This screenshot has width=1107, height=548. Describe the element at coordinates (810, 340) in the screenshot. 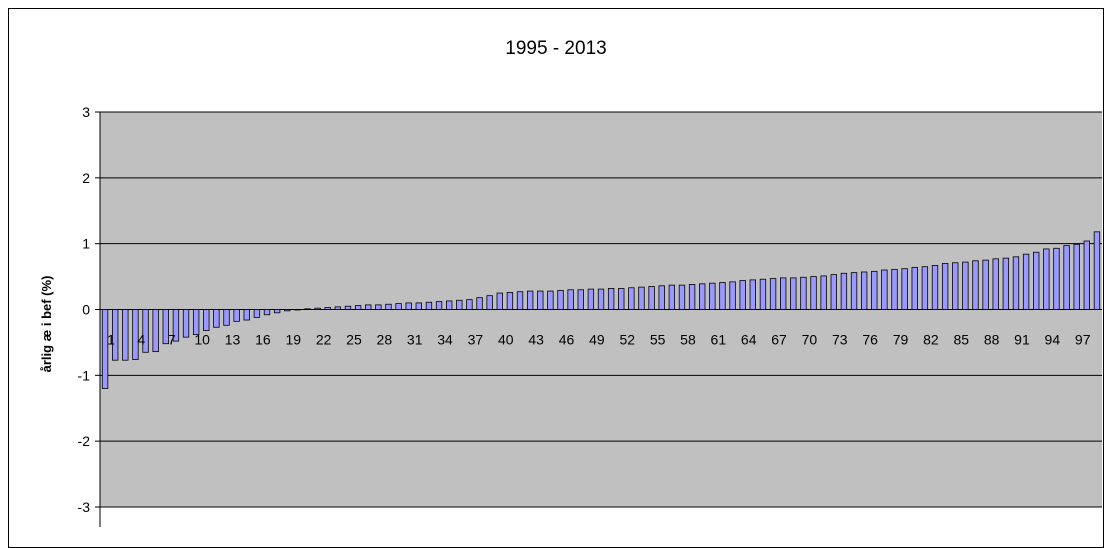

I see `x-tick-label: 70` at that location.